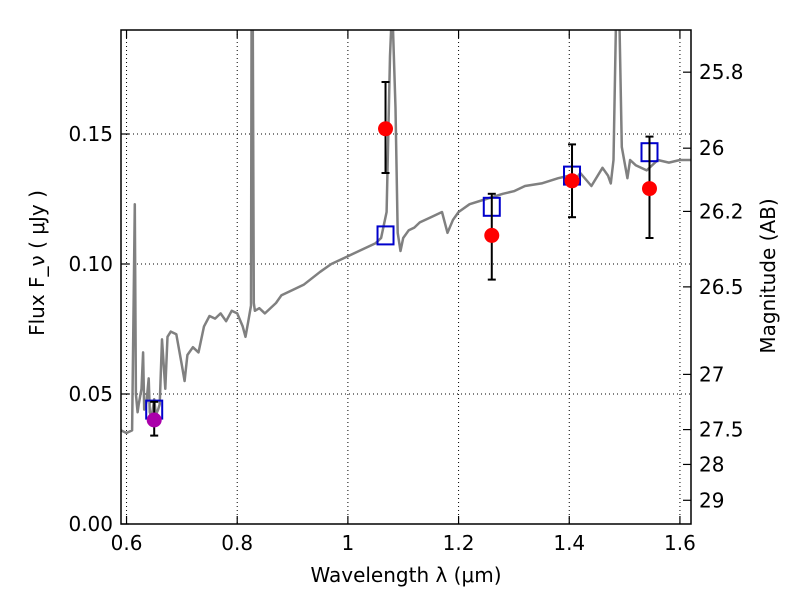 This screenshot has width=800, height=605. I want to click on x-tick-label: 1.4, so click(569, 543).